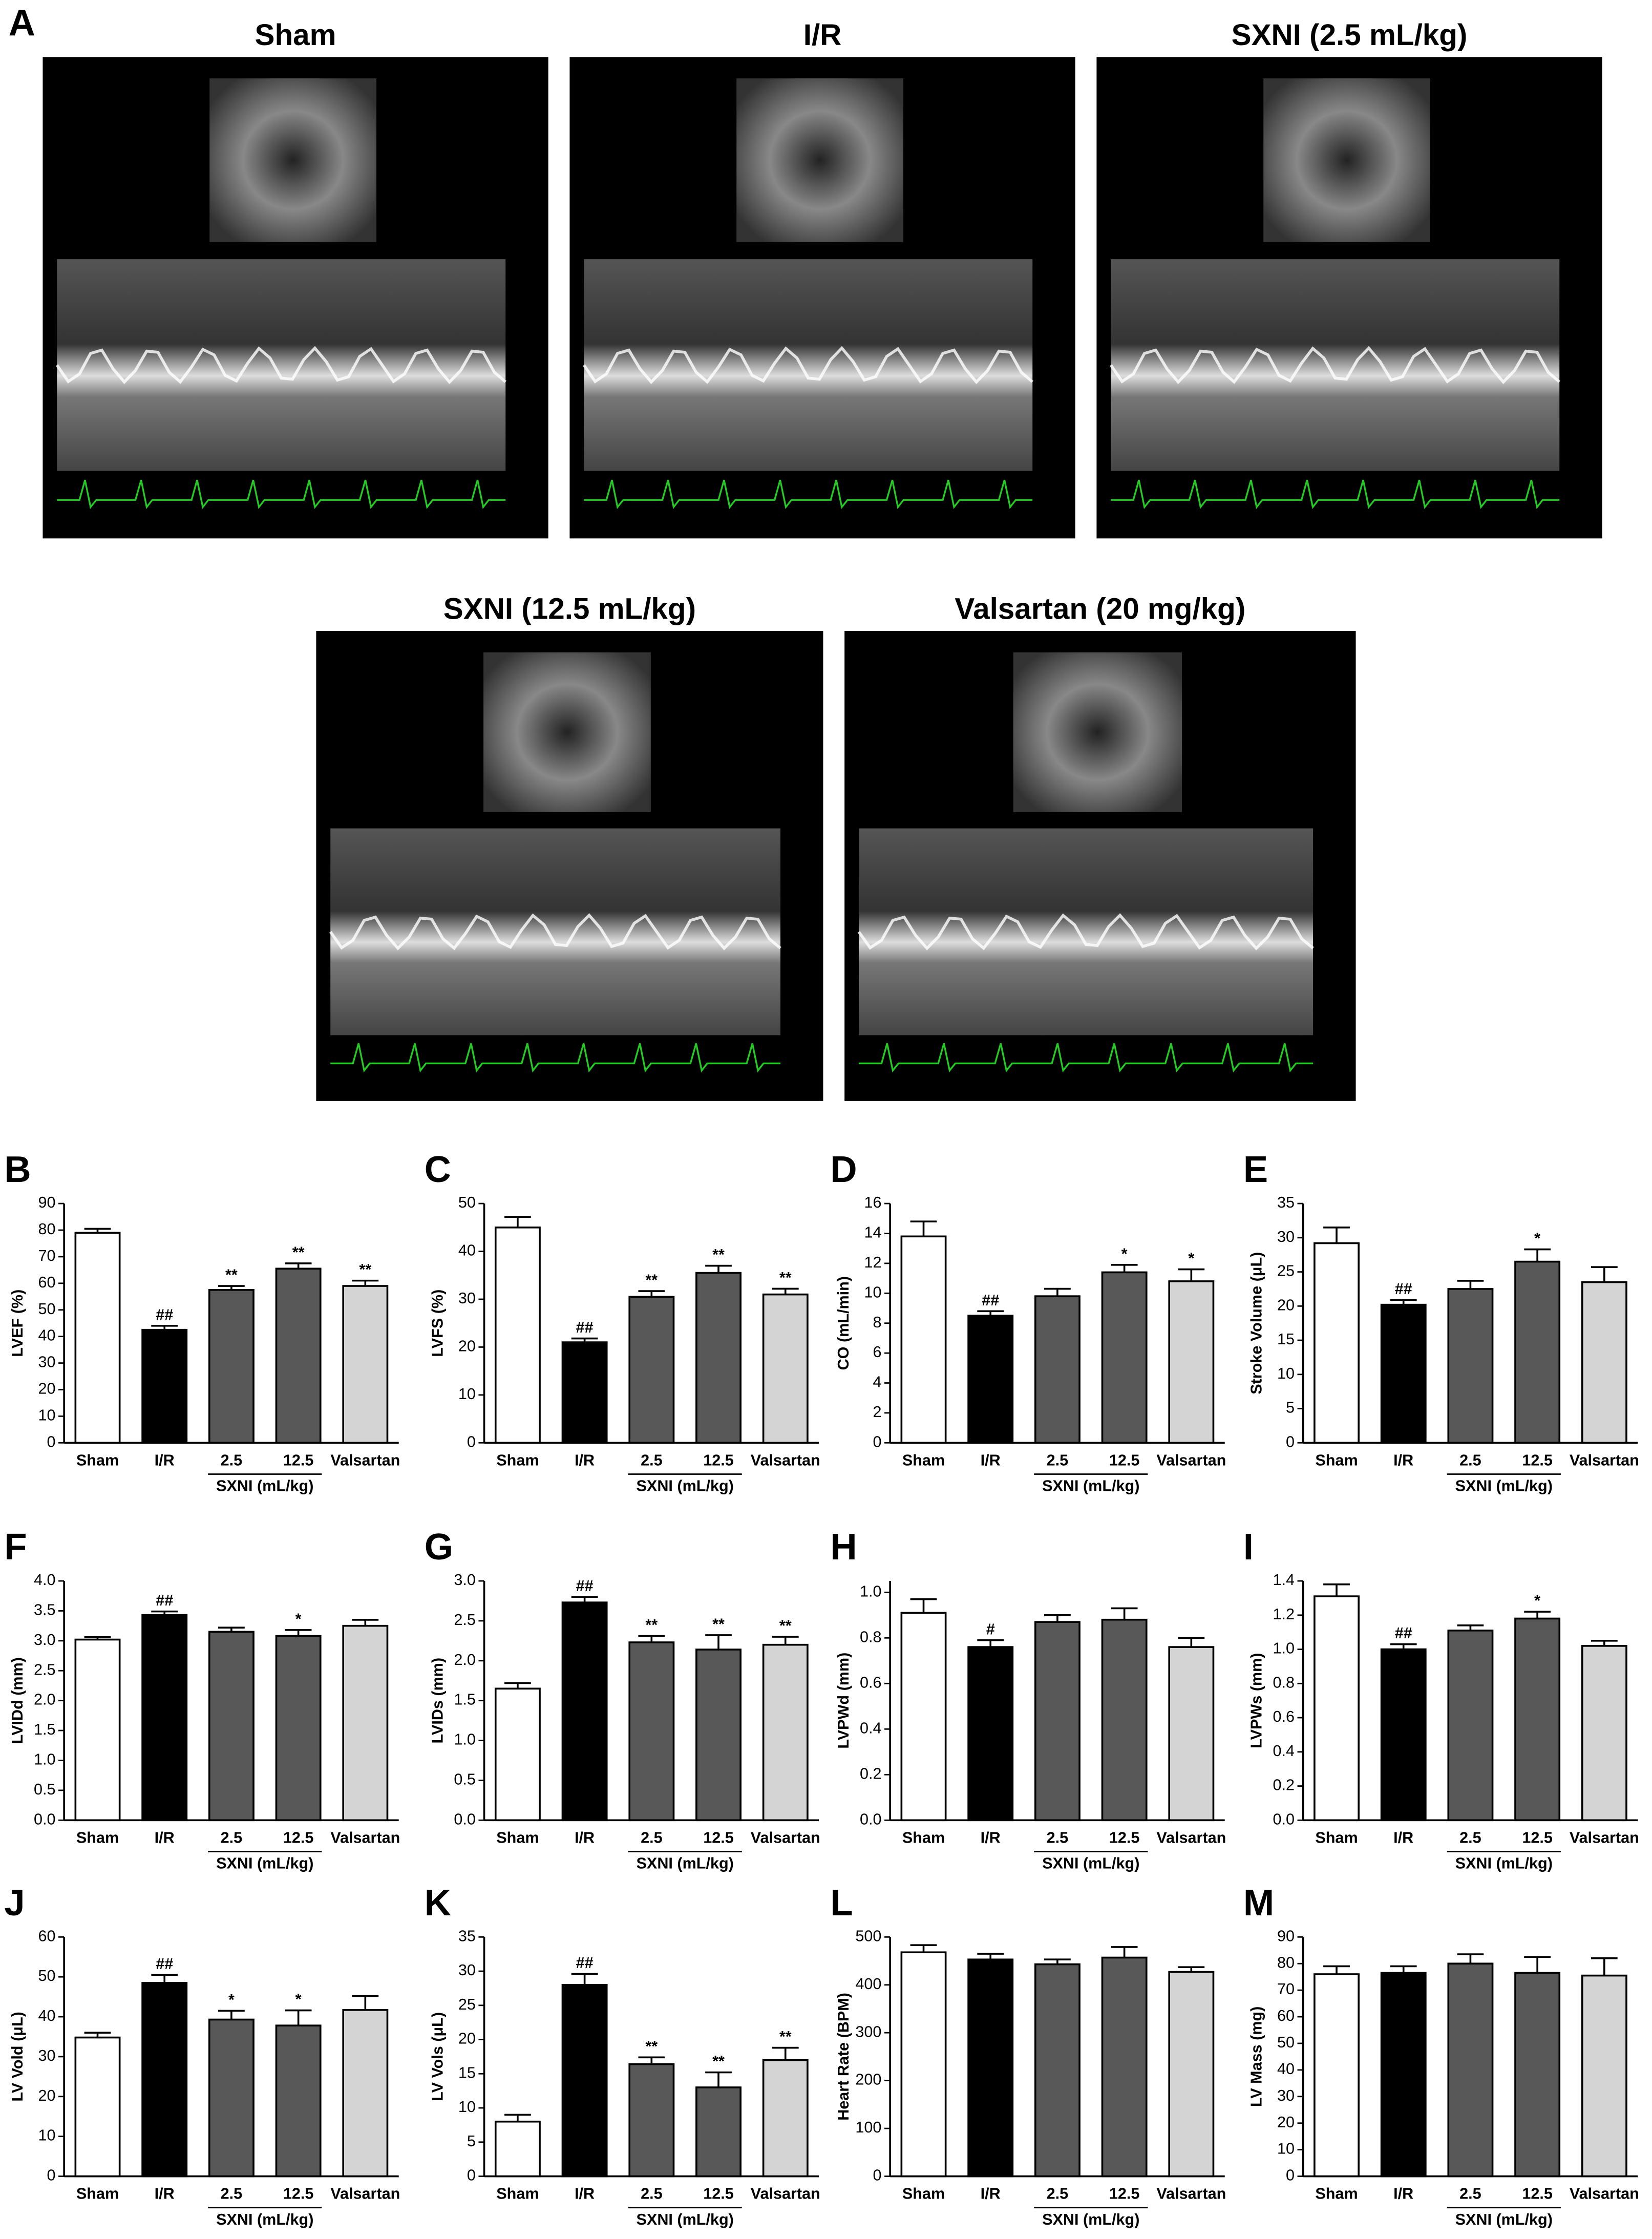 This screenshot has height=2239, width=1652. Describe the element at coordinates (1284, 1819) in the screenshot. I see `y-tick-label: 0.0` at that location.